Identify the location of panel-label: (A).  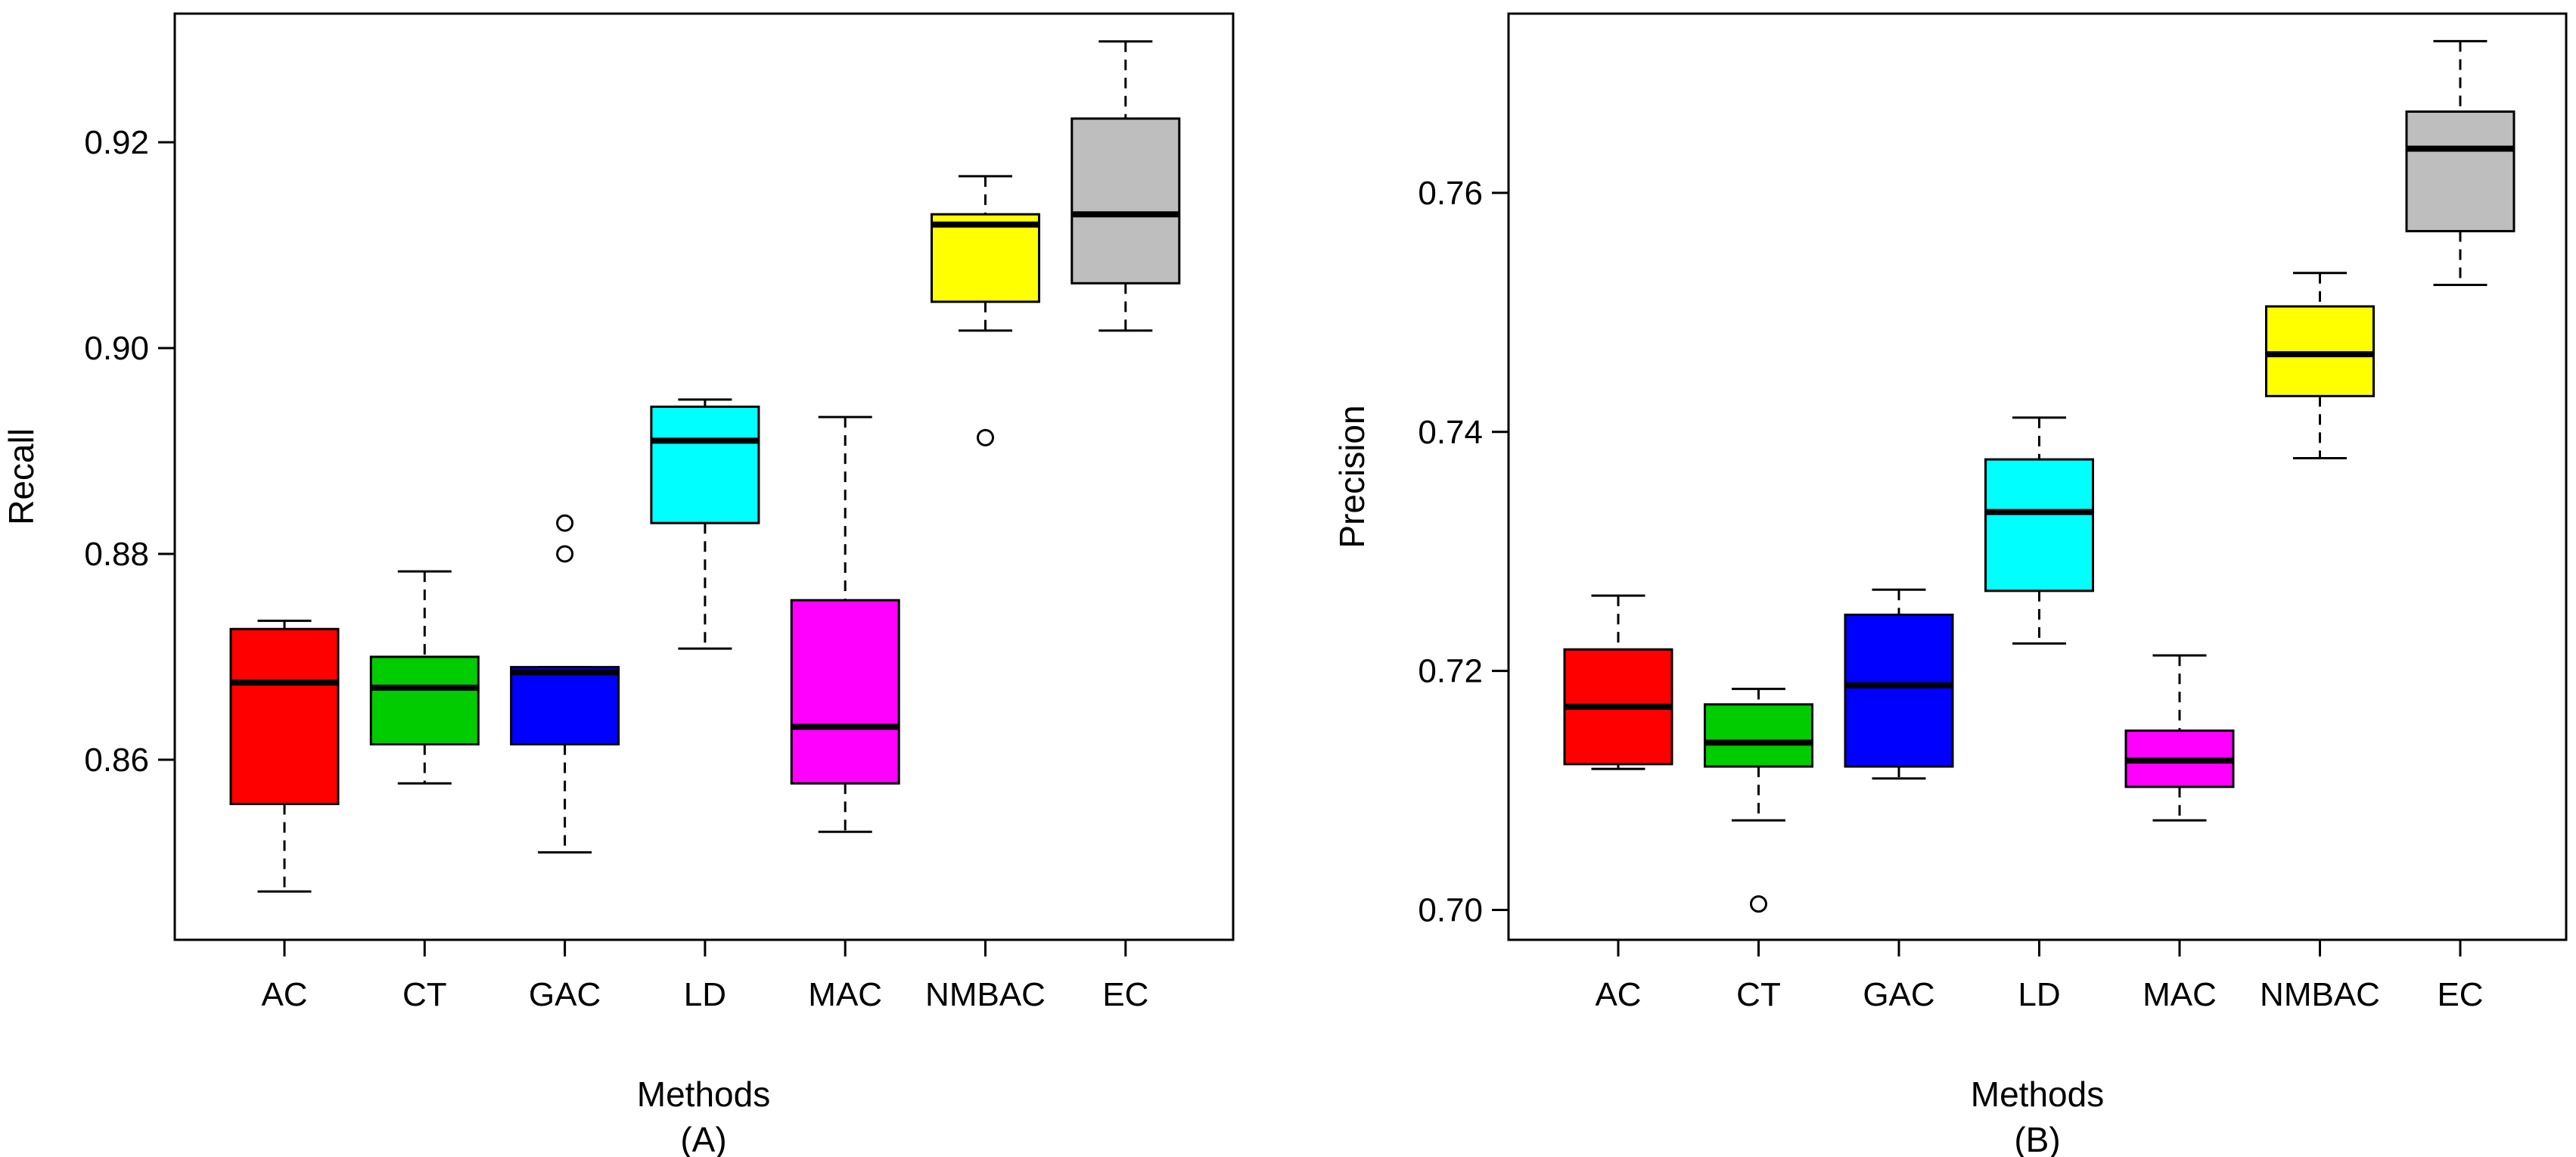
(703, 1138).